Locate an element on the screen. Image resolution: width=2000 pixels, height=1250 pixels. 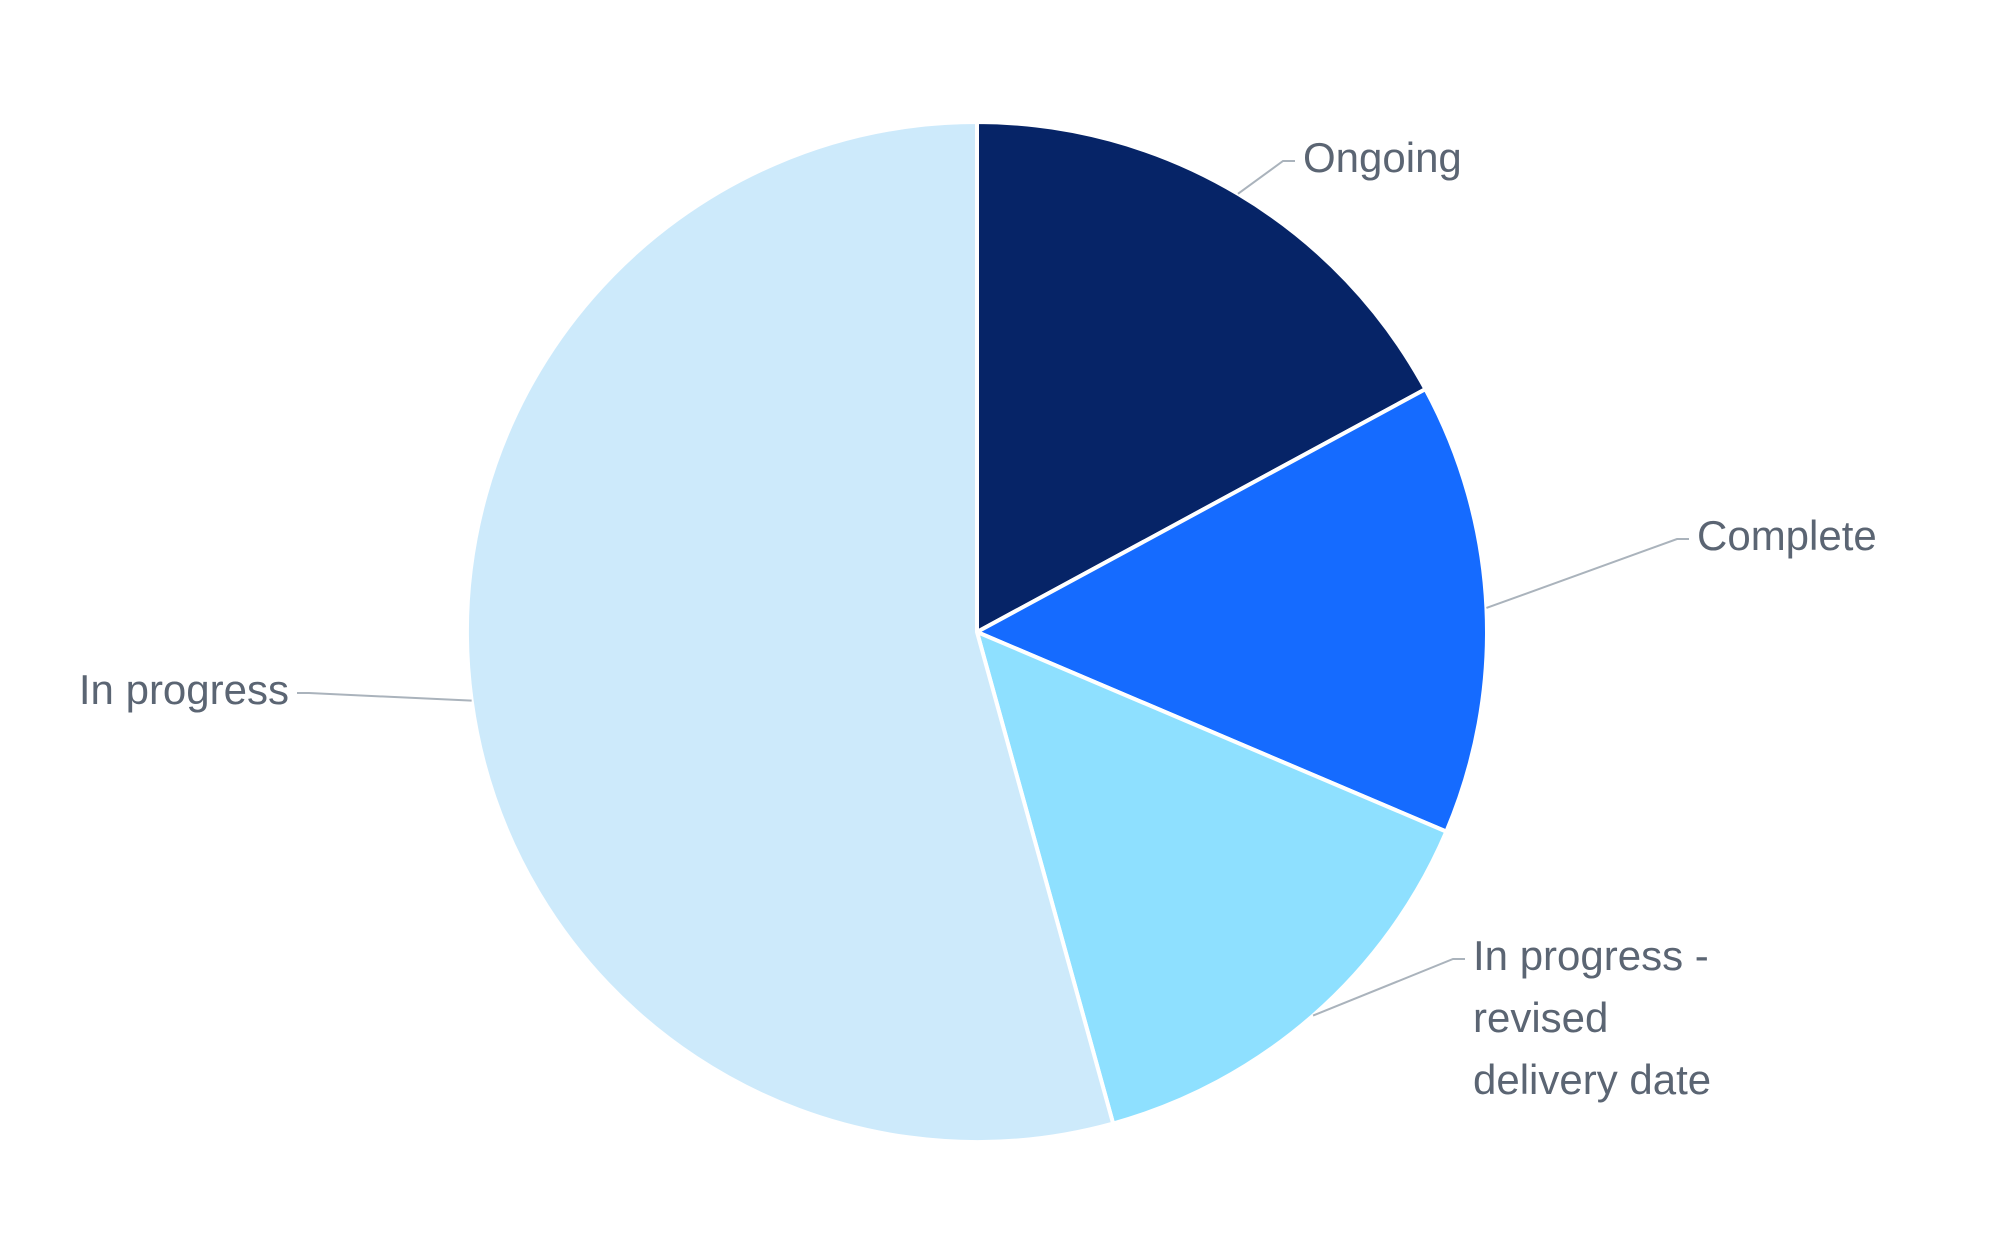
label-line: delivery date is located at coordinates (1592, 1079).